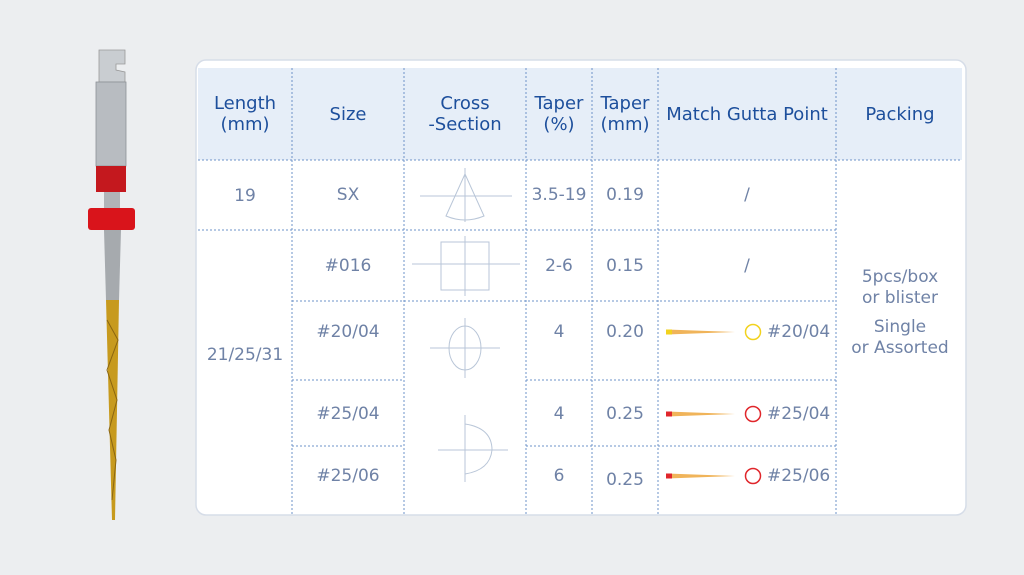  I want to click on packing-text: 5pcs/box, so click(900, 277).